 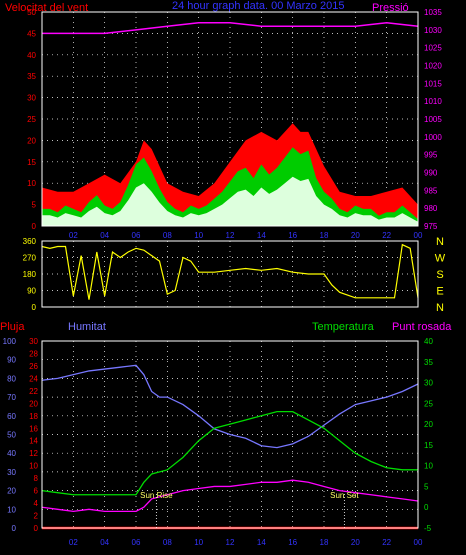 I want to click on rain-tick-label: 20, so click(x=33, y=403).